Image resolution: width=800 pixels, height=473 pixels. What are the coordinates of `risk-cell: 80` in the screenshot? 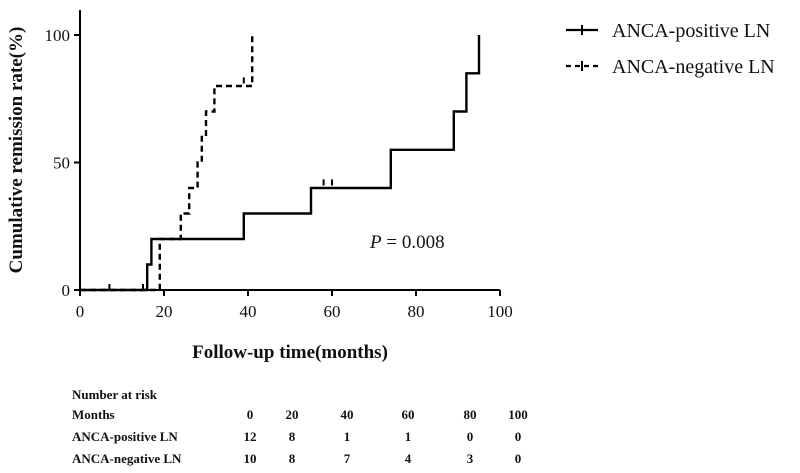 It's located at (470, 414).